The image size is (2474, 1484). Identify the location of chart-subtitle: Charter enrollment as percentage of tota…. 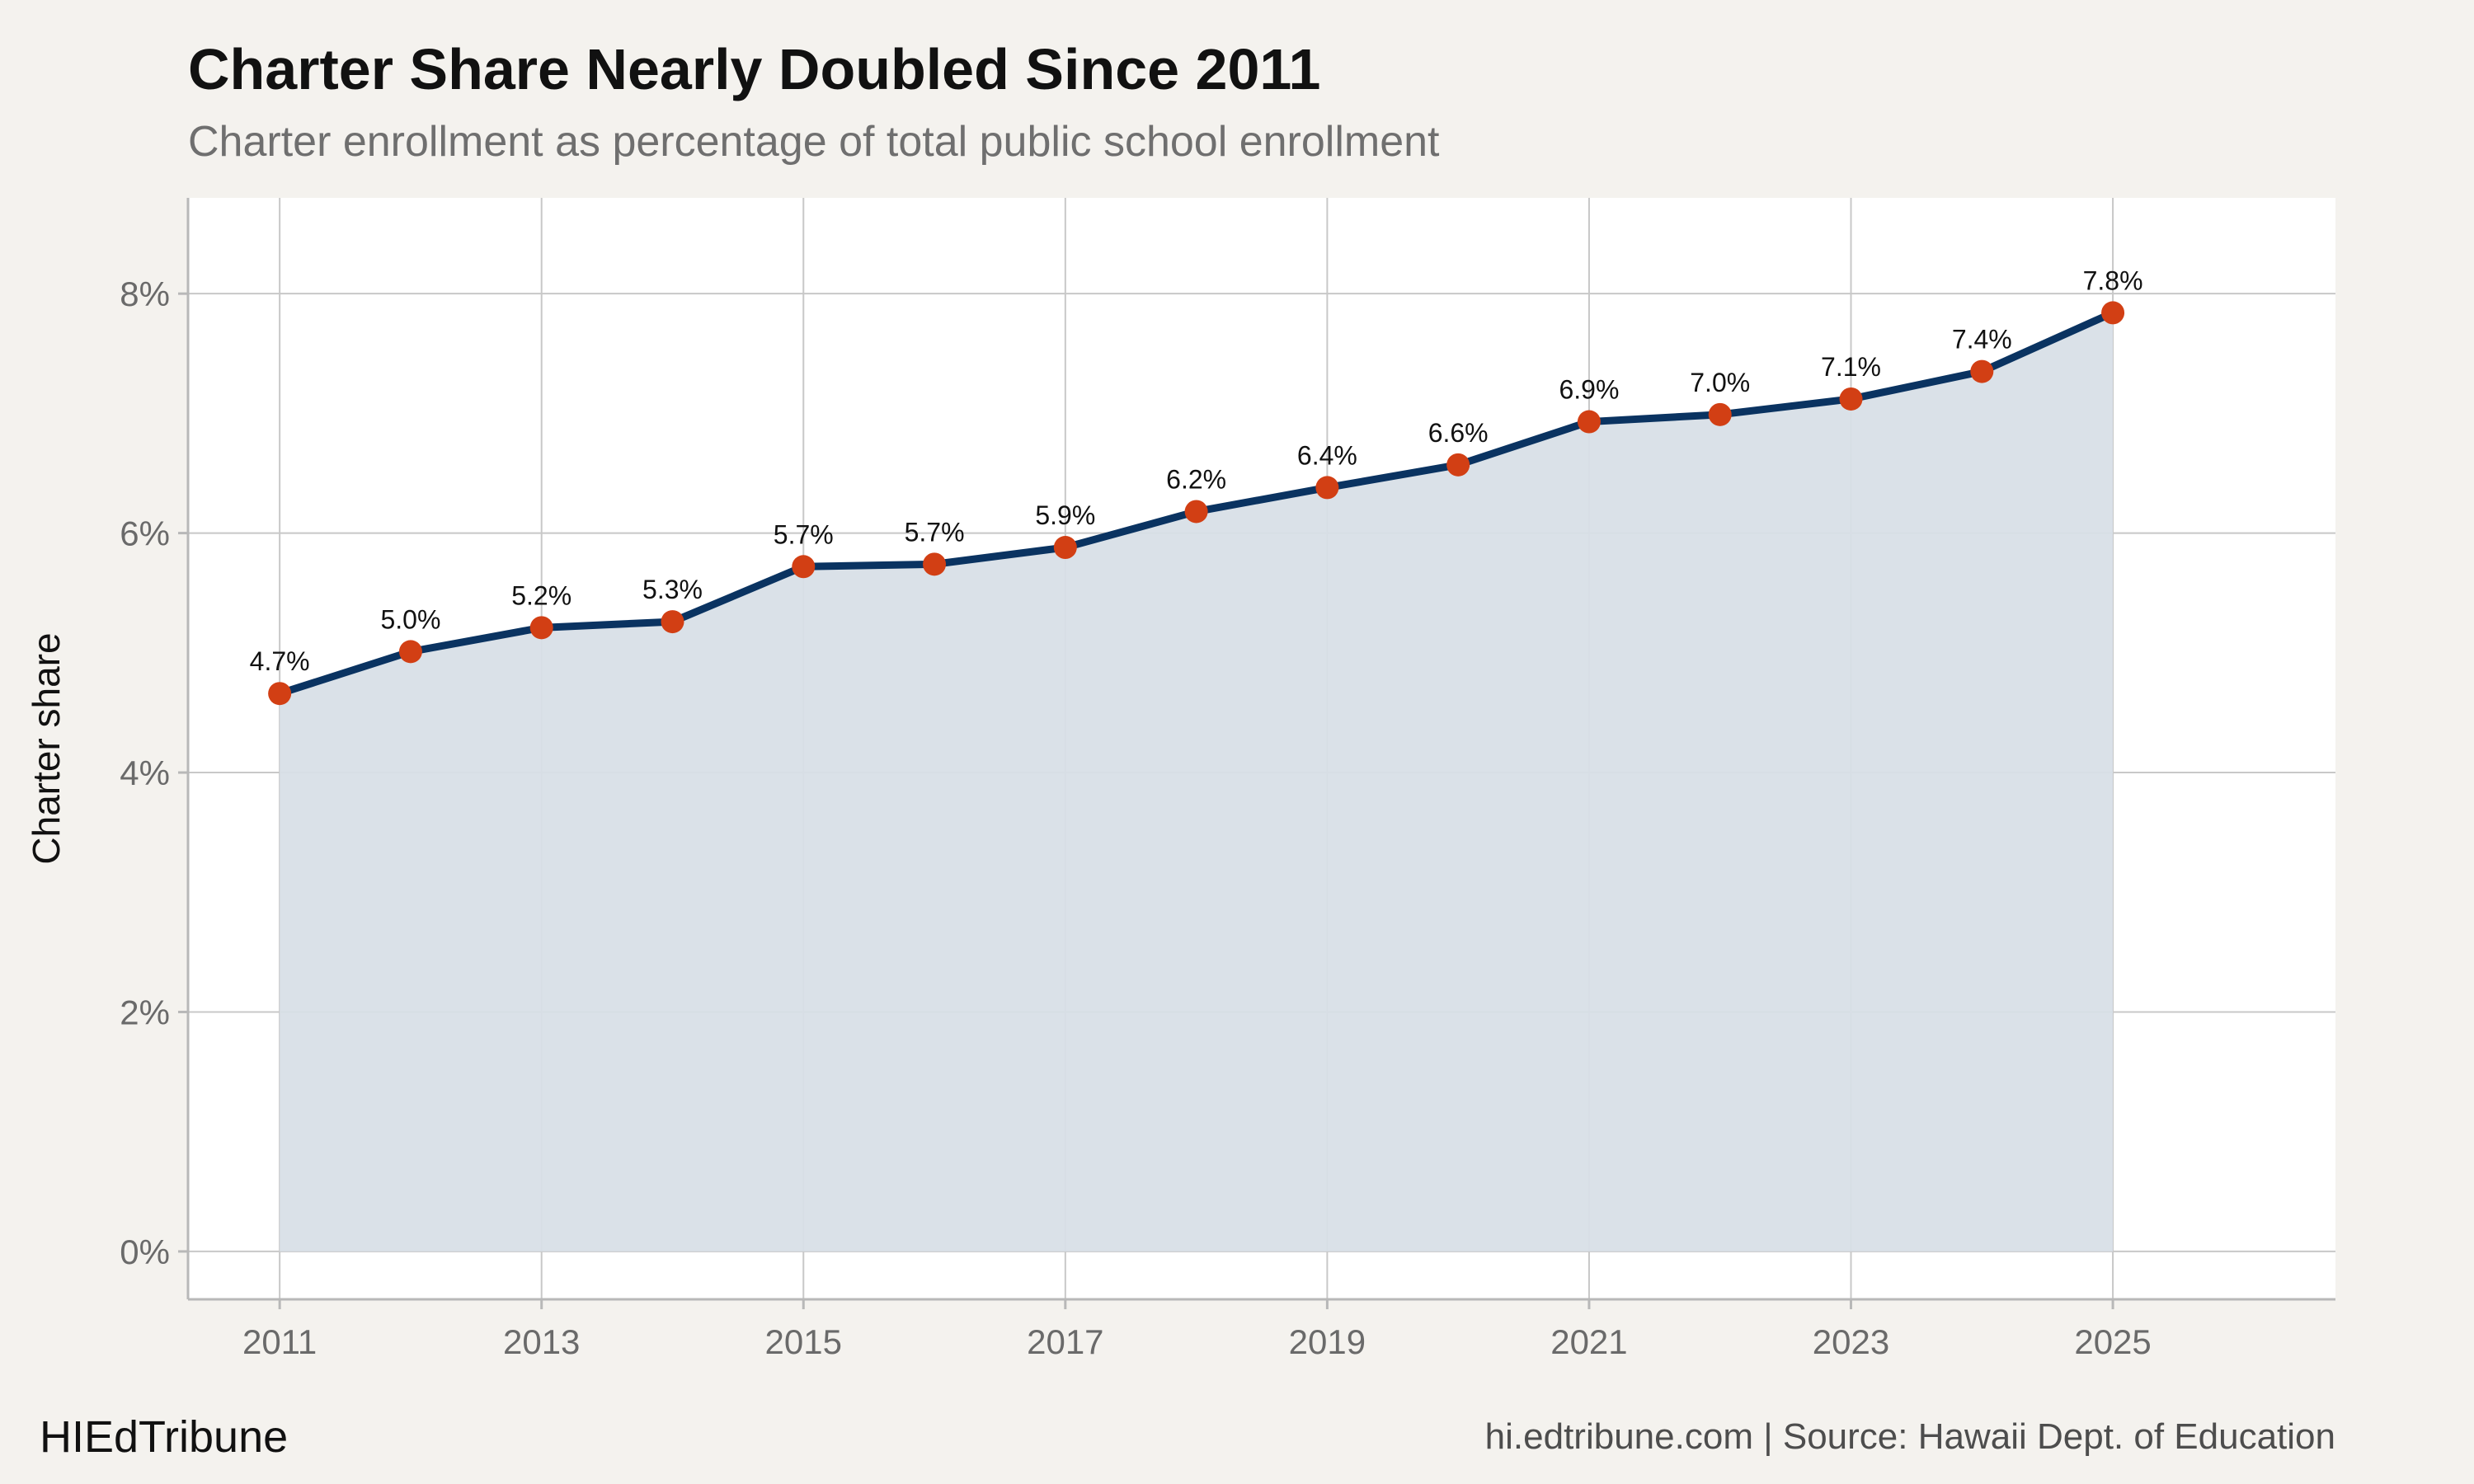
(814, 142).